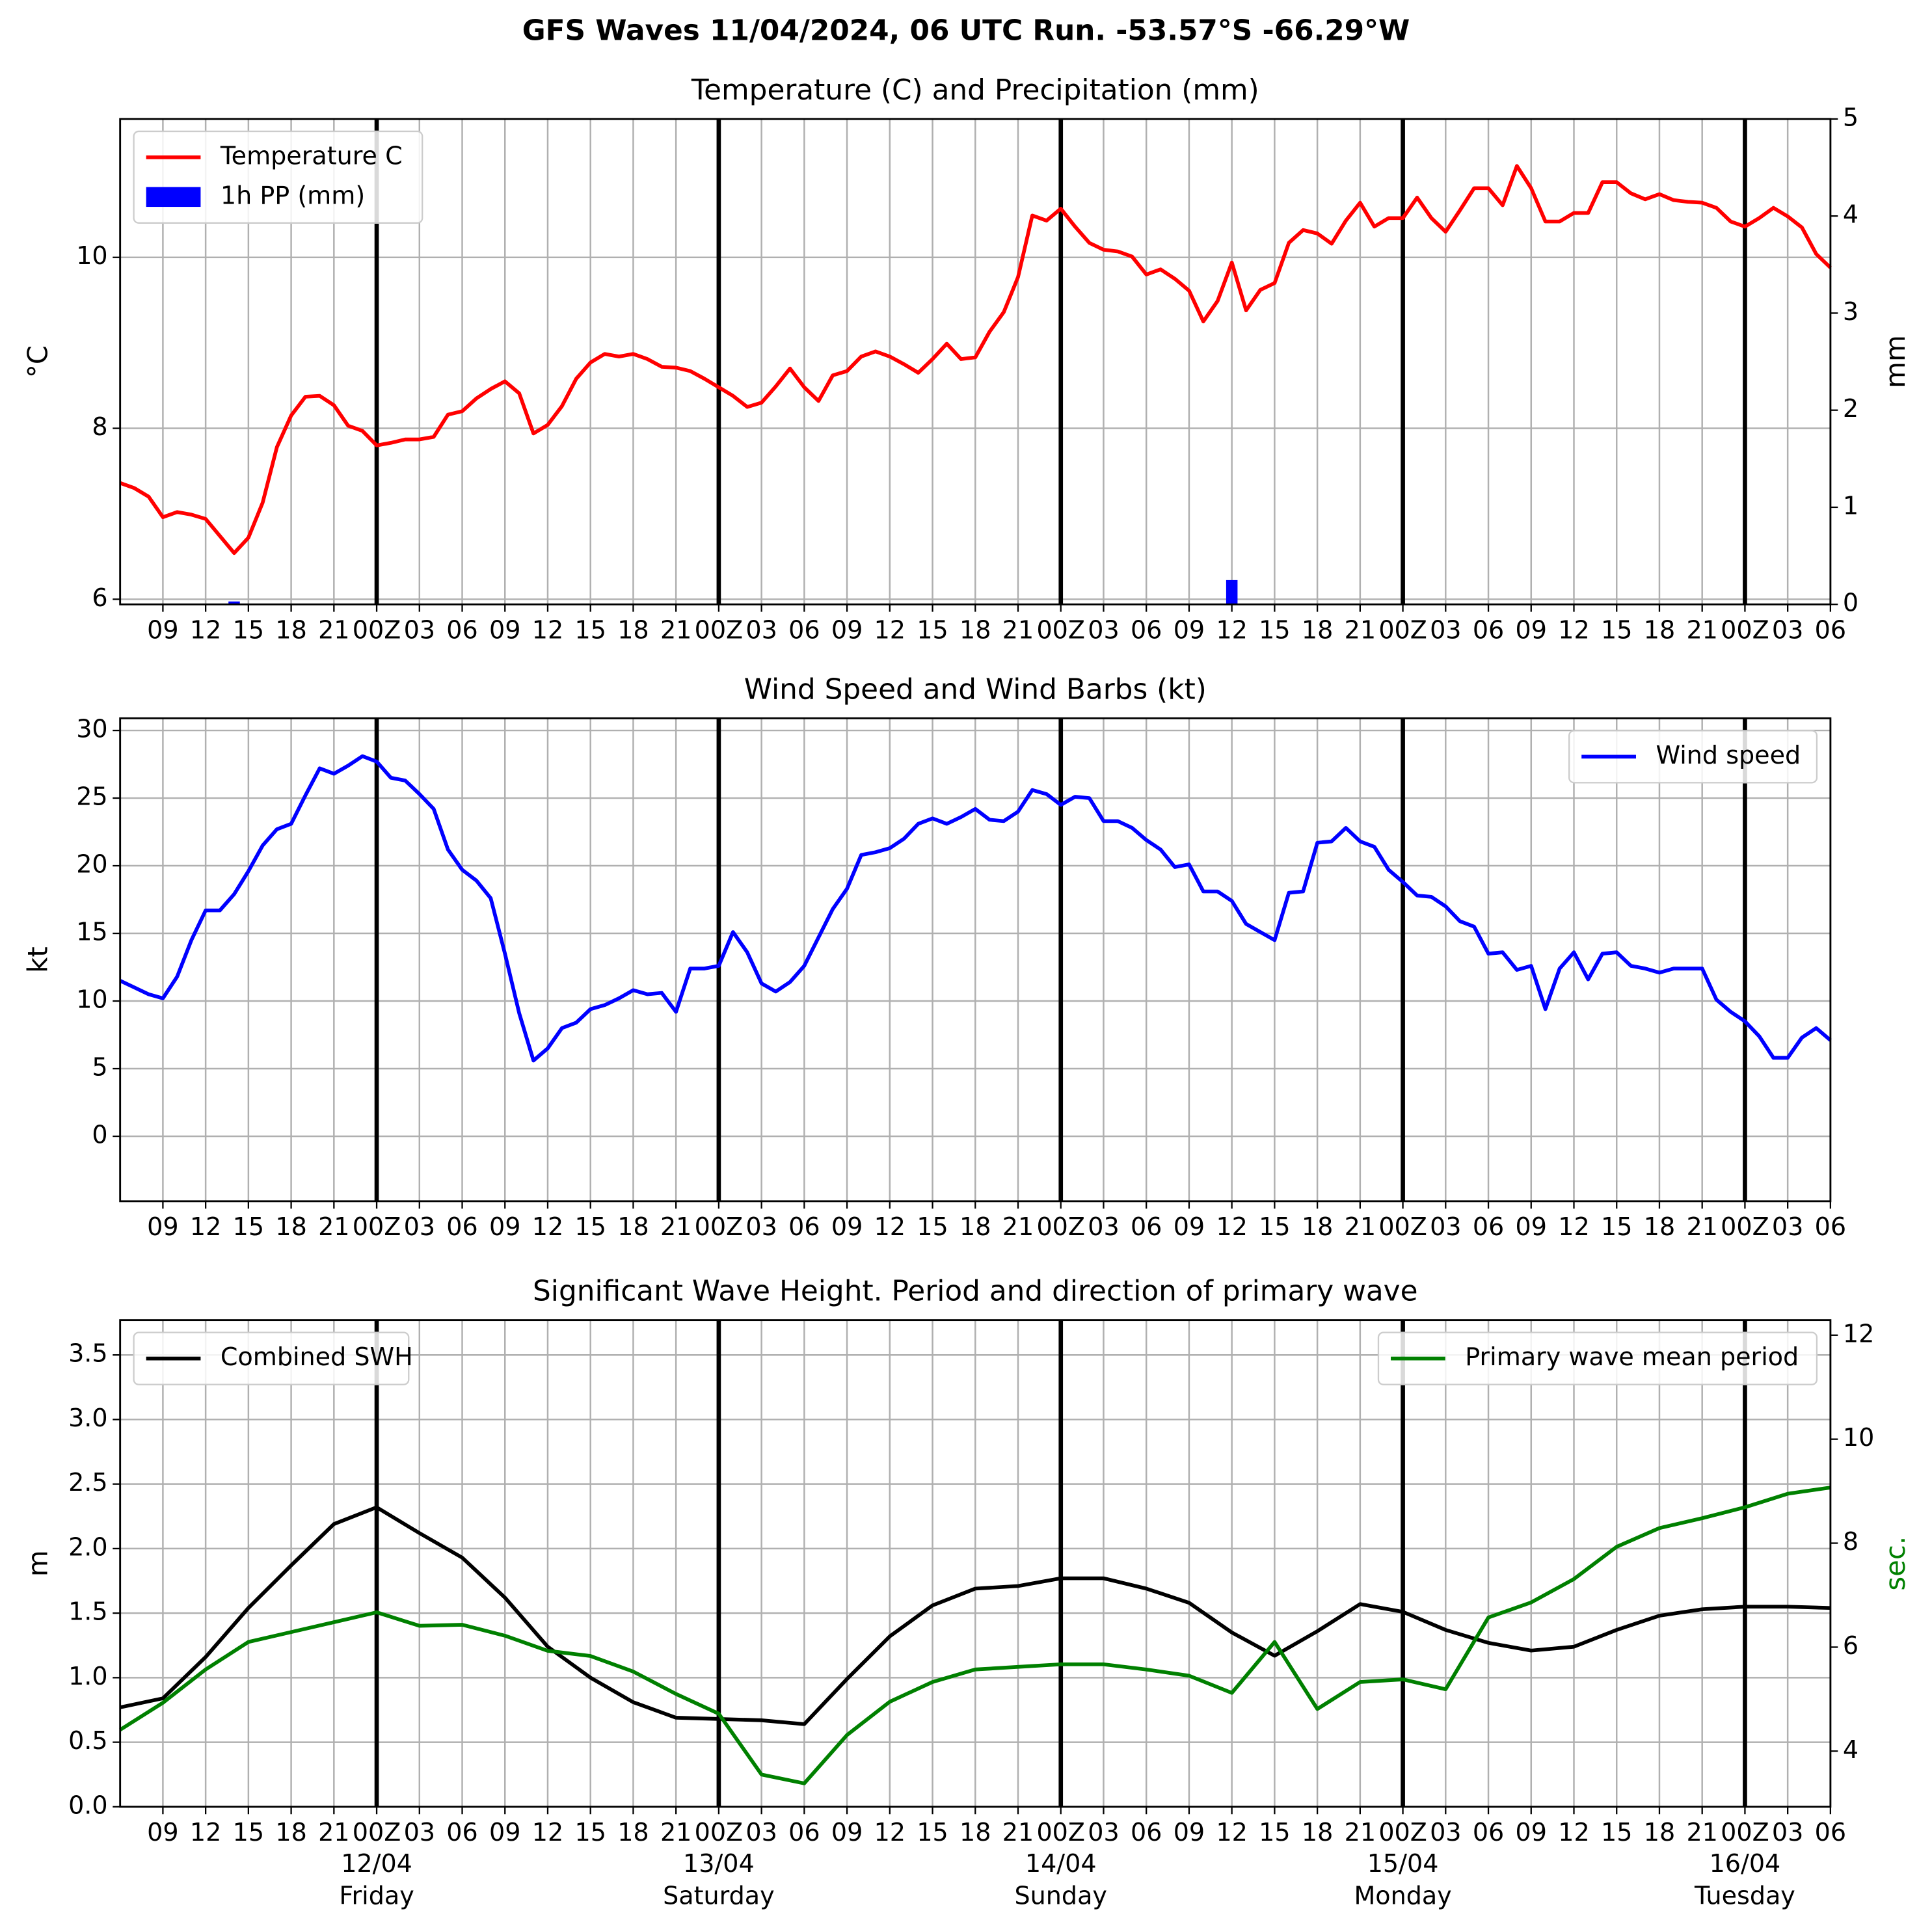 This screenshot has width=1932, height=1922. Describe the element at coordinates (37, 1563) in the screenshot. I see `y-axis-label: m` at that location.